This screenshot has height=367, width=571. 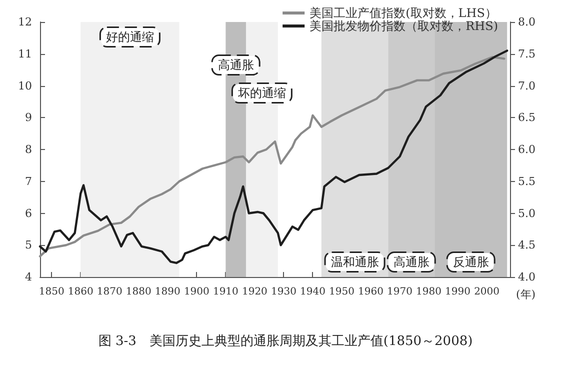 What do you see at coordinates (526, 294) in the screenshot?
I see `x-axis-title: (年)` at bounding box center [526, 294].